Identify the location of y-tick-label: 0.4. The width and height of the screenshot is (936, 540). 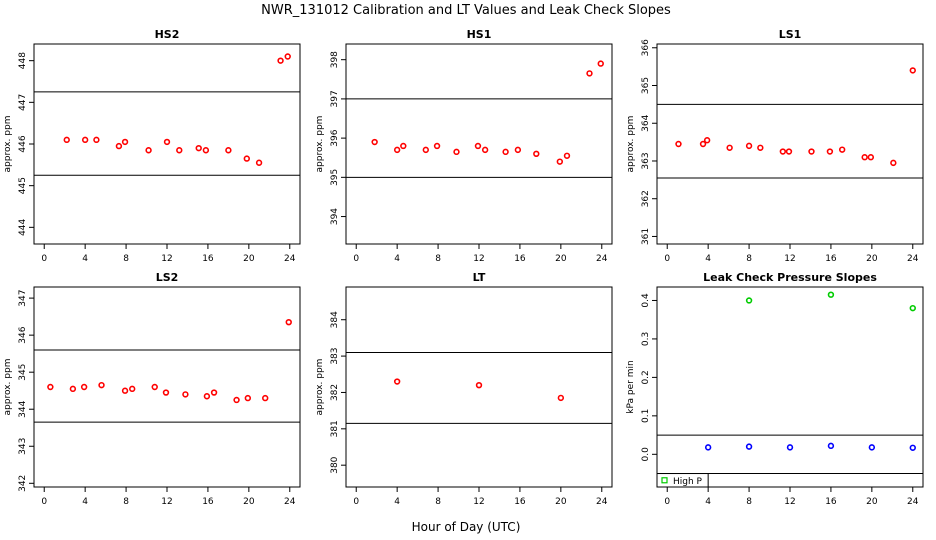
(646, 300).